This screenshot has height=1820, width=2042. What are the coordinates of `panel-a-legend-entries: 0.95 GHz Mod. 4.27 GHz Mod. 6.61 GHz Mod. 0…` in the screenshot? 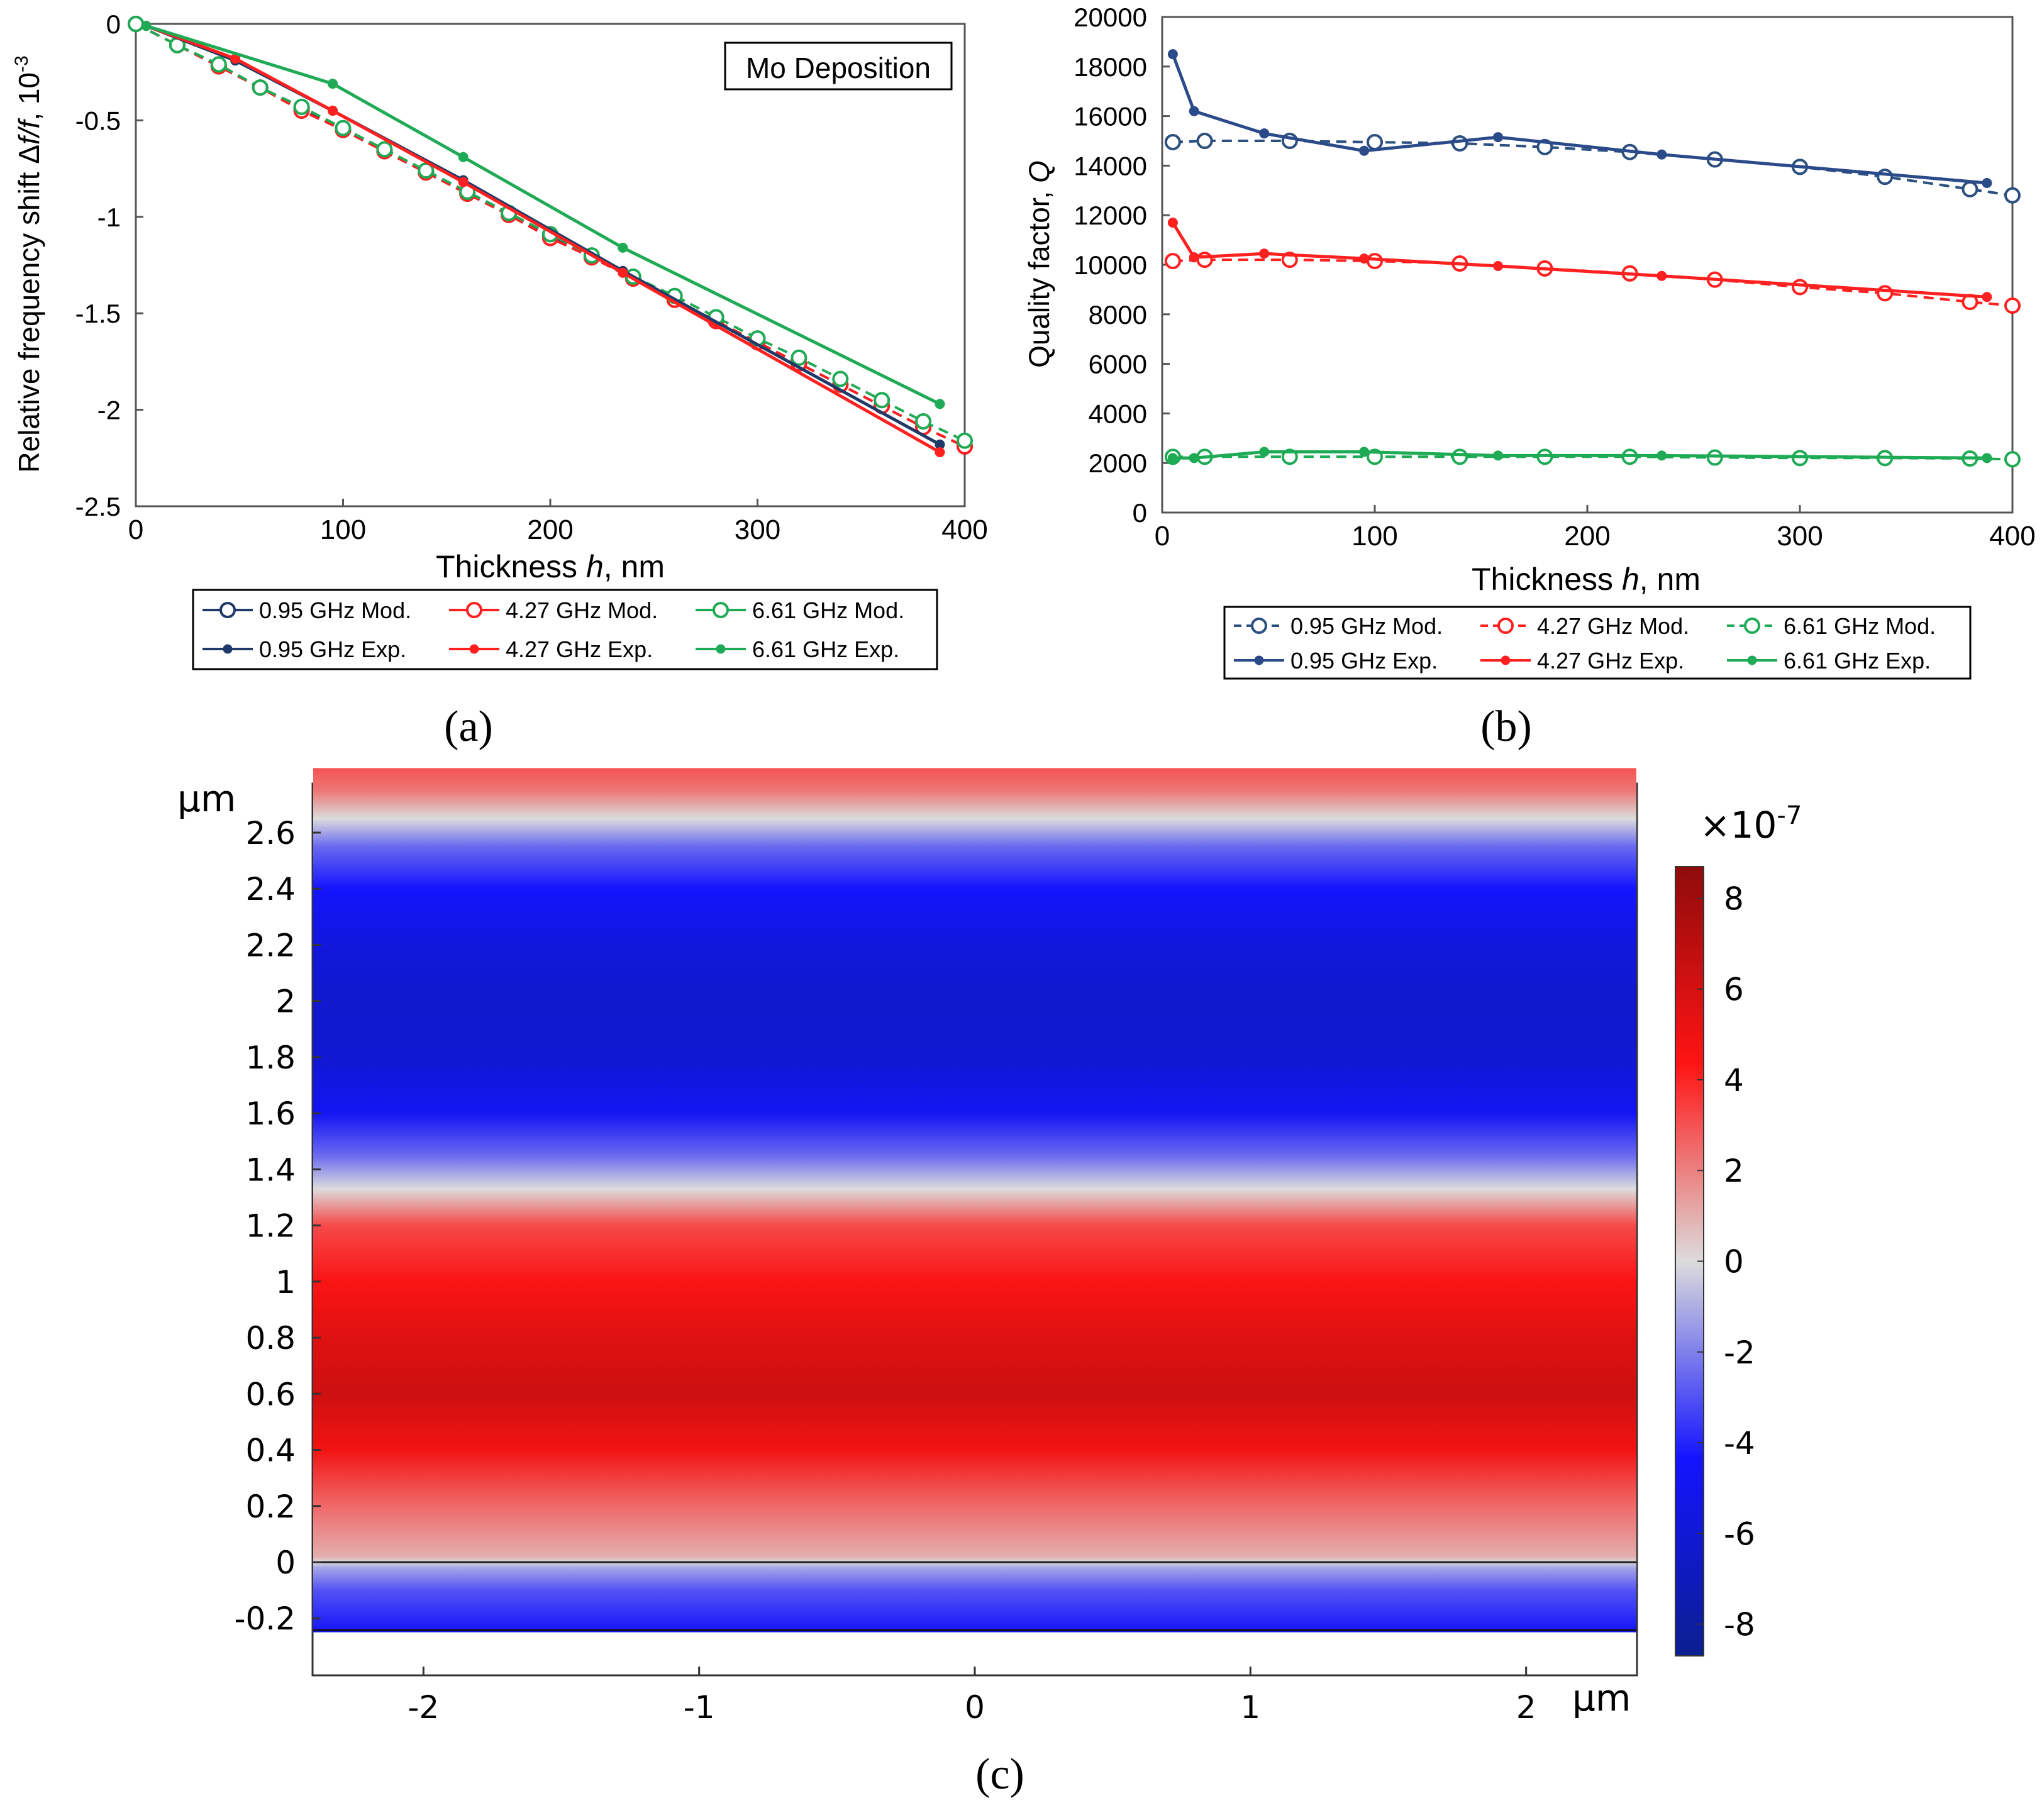 It's located at (553, 629).